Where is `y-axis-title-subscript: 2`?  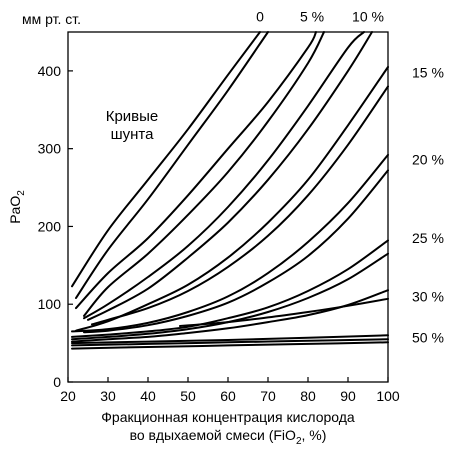 y-axis-title-subscript: 2 is located at coordinates (21, 193).